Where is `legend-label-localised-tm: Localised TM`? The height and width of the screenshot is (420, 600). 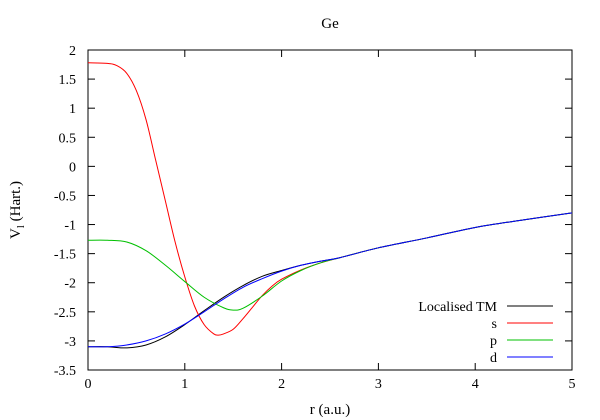 legend-label-localised-tm: Localised TM is located at coordinates (457, 307).